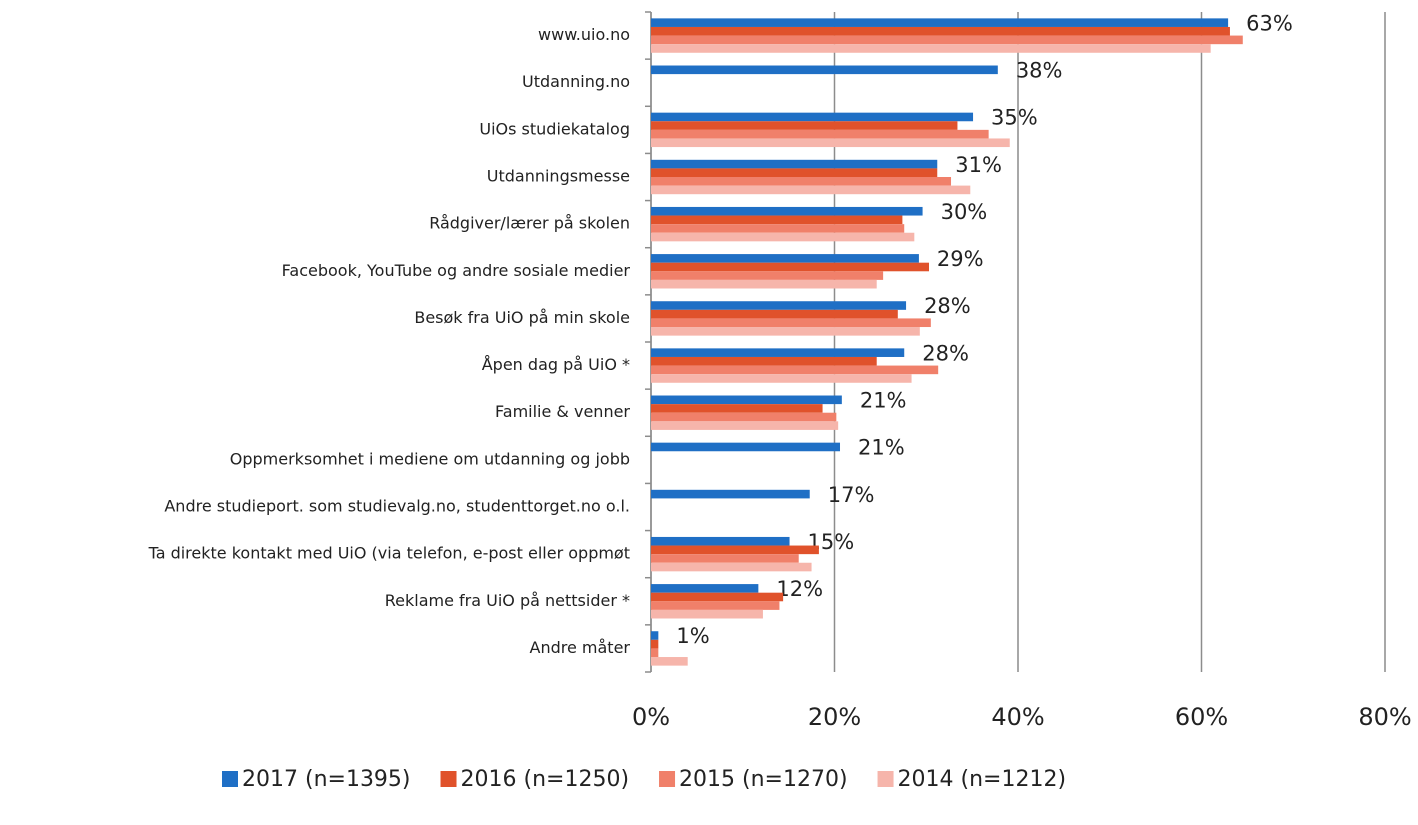 The image size is (1418, 825). I want to click on legend-label: 2016 (n=1250), so click(545, 779).